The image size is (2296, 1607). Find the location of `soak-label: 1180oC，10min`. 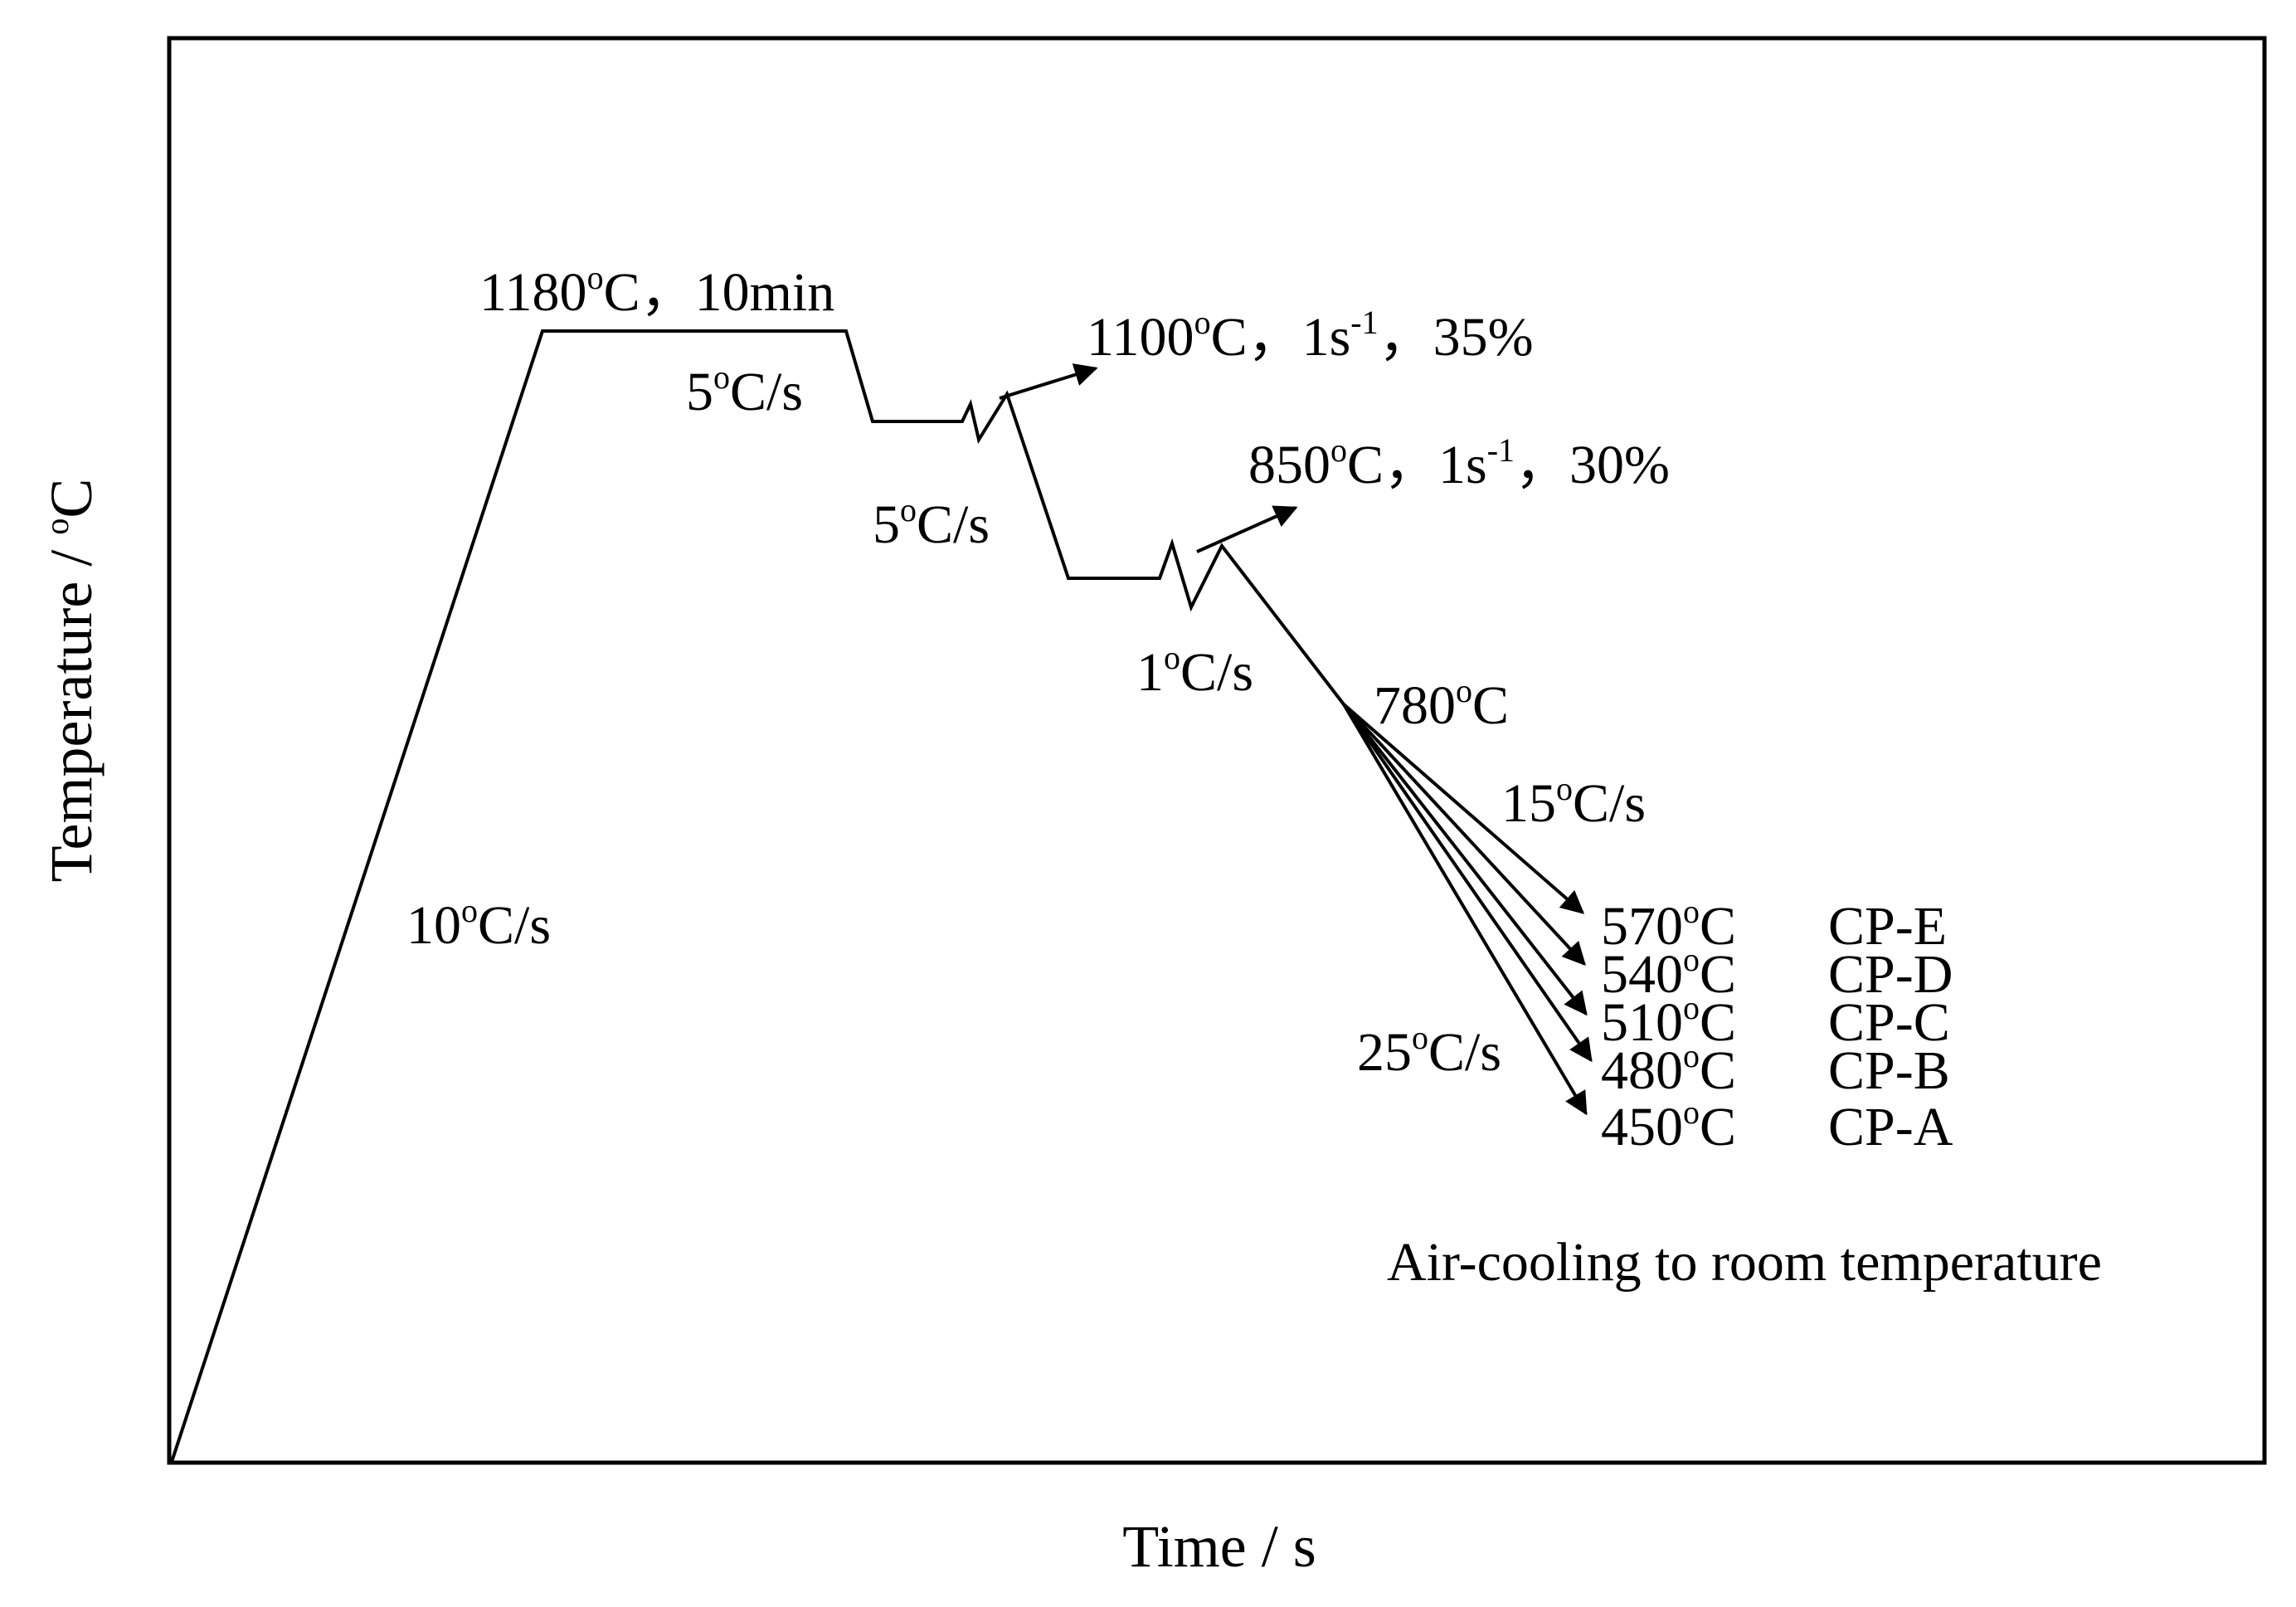

soak-label: 1180oC，10min is located at coordinates (656, 291).